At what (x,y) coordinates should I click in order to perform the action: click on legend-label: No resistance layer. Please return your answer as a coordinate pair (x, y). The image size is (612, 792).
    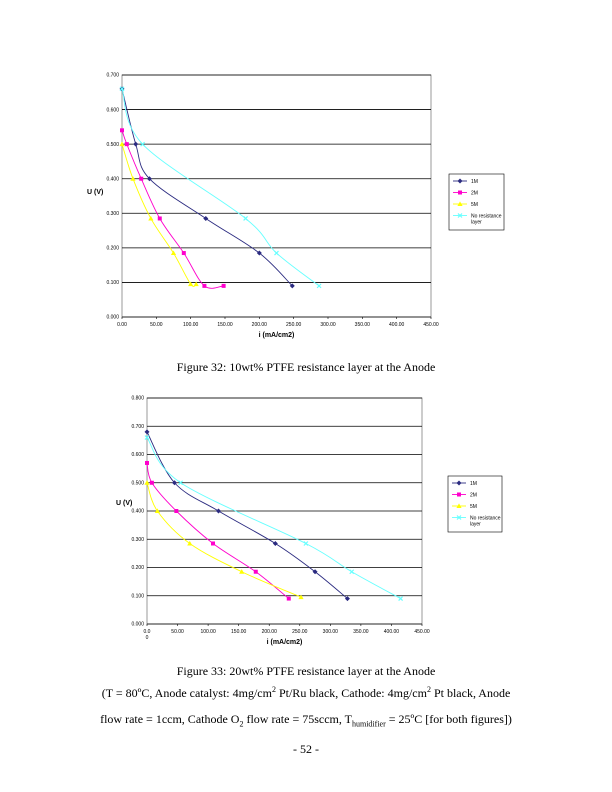
    Looking at the image, I should click on (486, 219).